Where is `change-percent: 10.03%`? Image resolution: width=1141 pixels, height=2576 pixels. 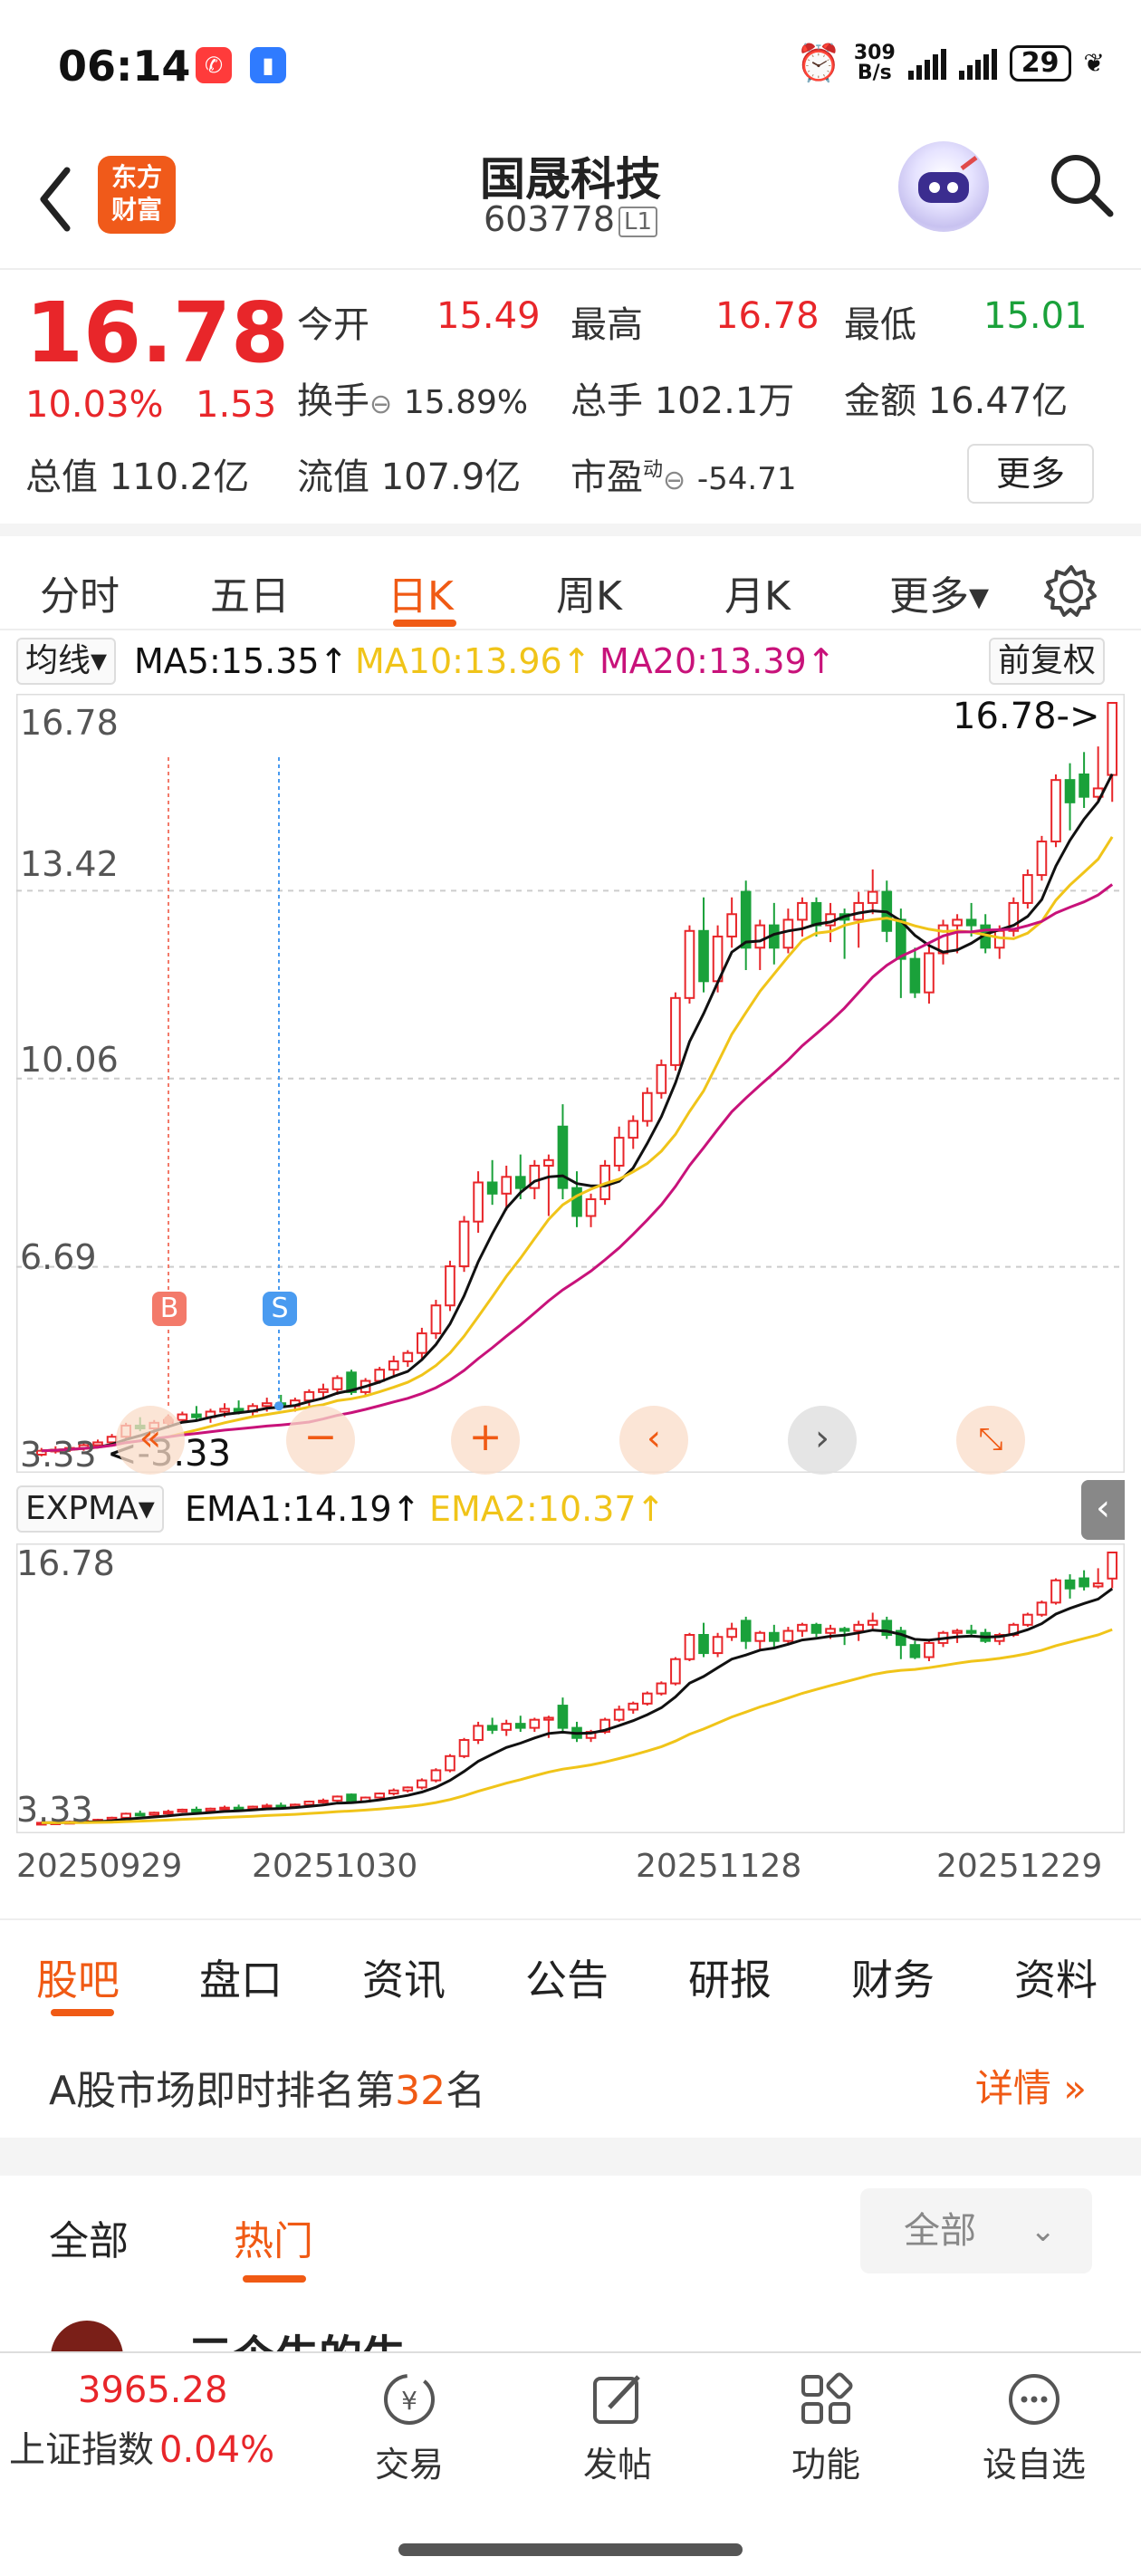
change-percent: 10.03% is located at coordinates (94, 405).